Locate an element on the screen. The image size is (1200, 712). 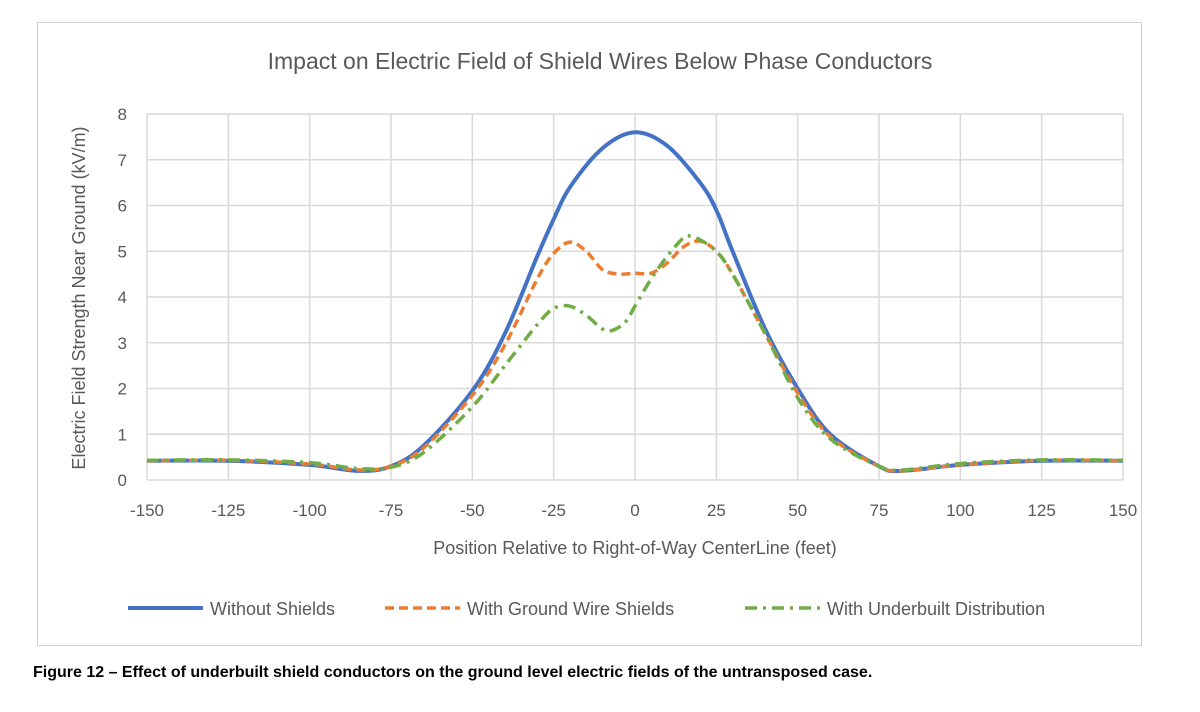
x-tick-label: 150 is located at coordinates (1123, 510).